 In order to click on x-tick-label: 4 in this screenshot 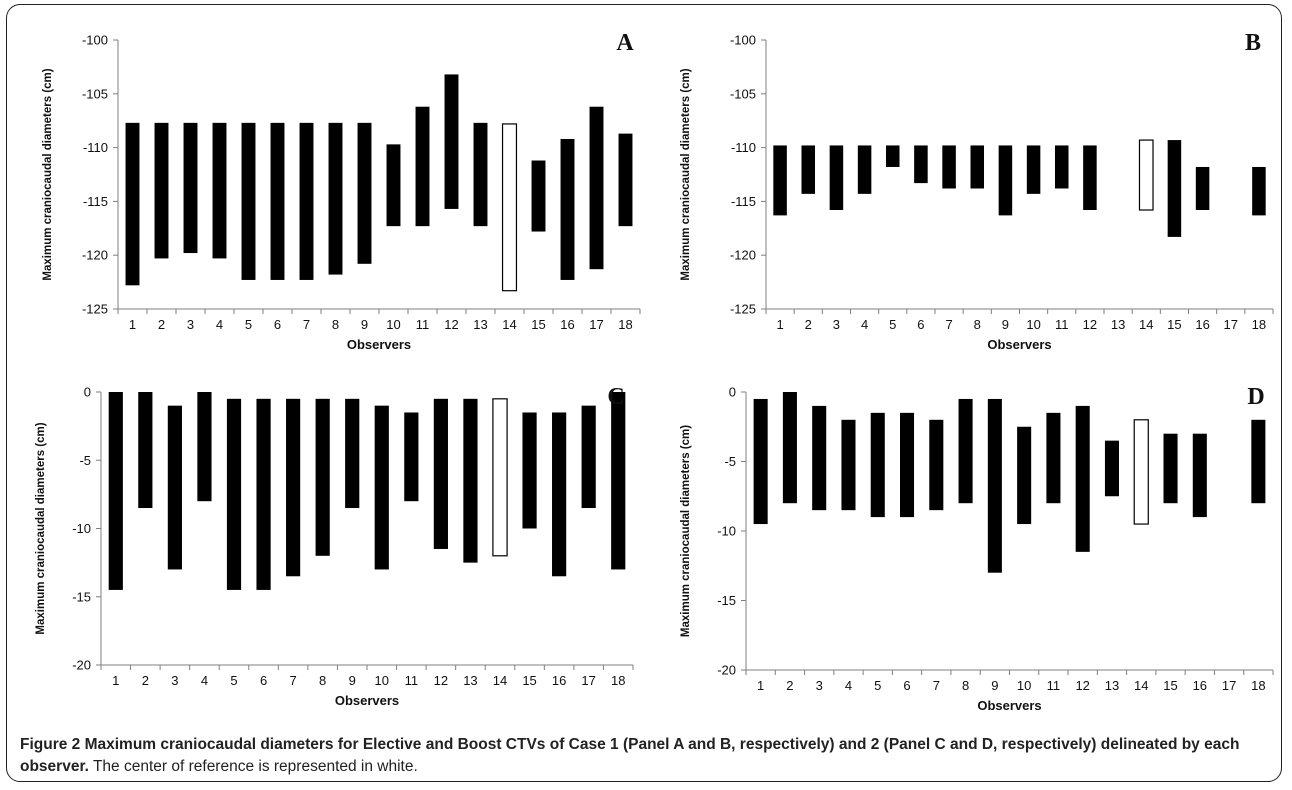, I will do `click(864, 324)`.